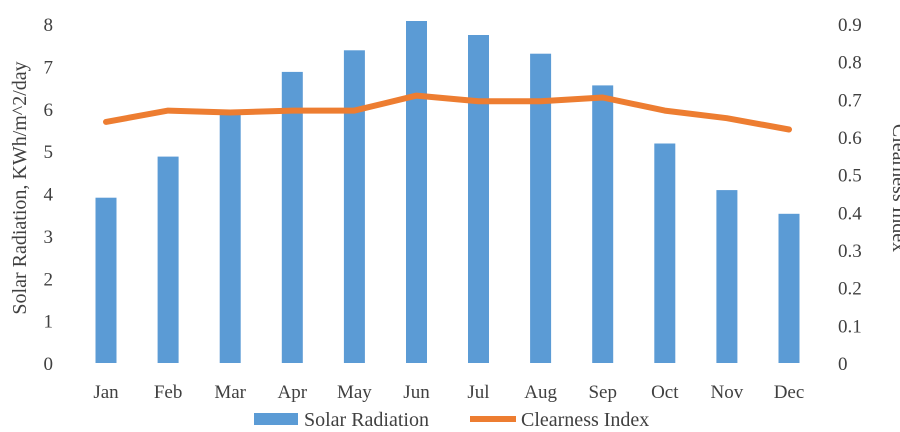 The image size is (900, 432). I want to click on legend-label-clearness-index: Clearness Index, so click(585, 420).